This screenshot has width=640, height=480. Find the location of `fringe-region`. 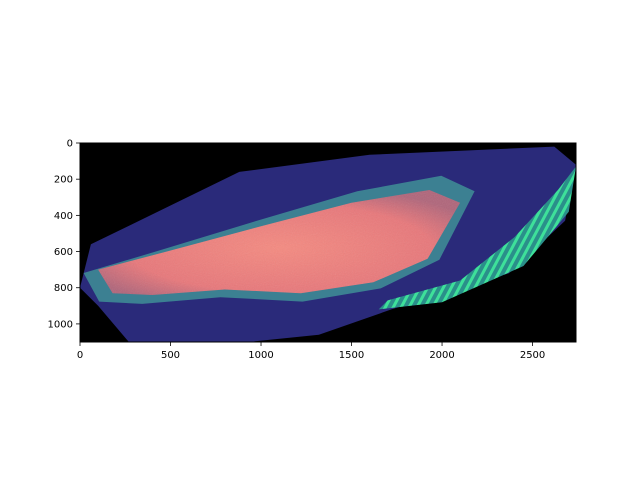

fringe-region is located at coordinates (477, 238).